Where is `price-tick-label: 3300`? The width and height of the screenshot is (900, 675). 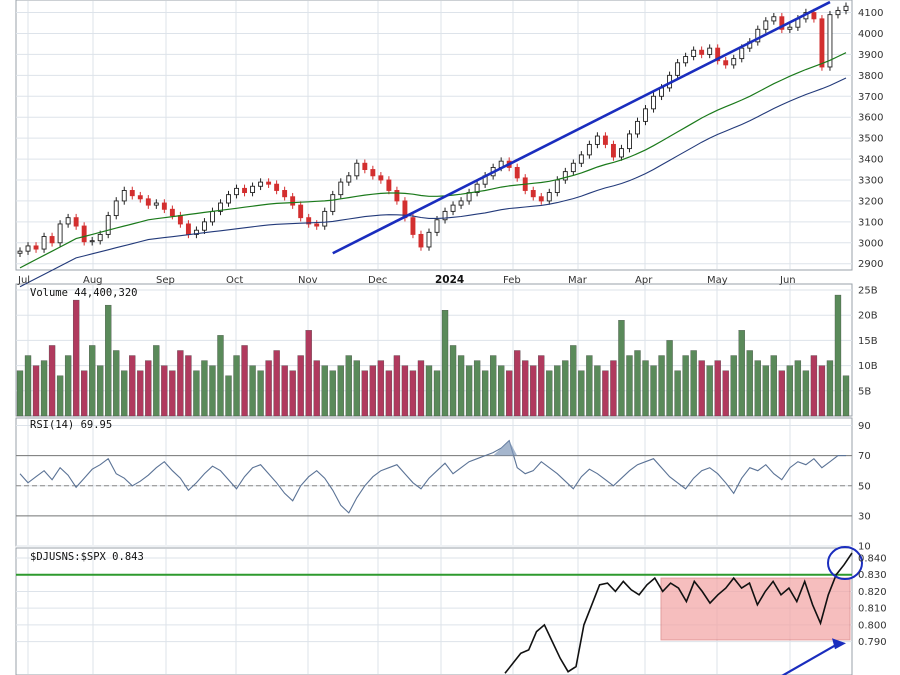
price-tick-label: 3300 is located at coordinates (870, 181).